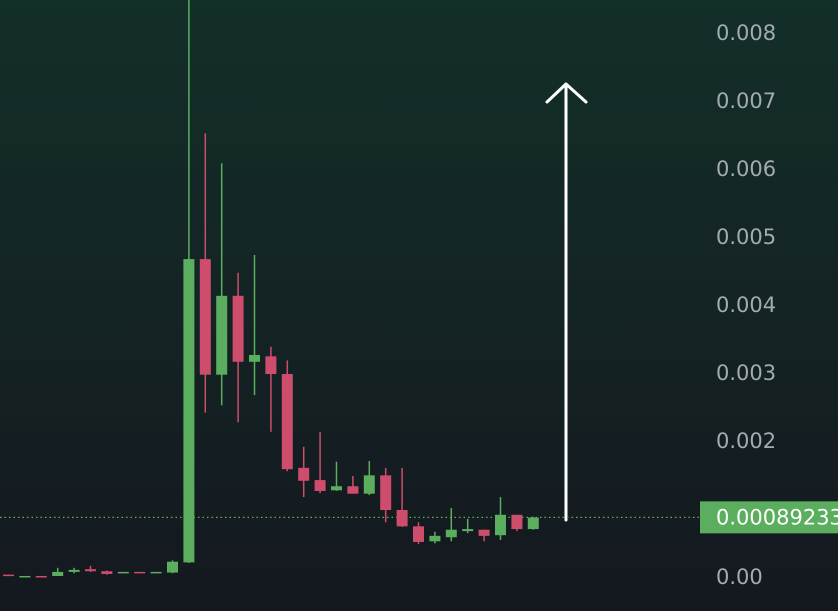  I want to click on y-tick-label: 0.007, so click(746, 101).